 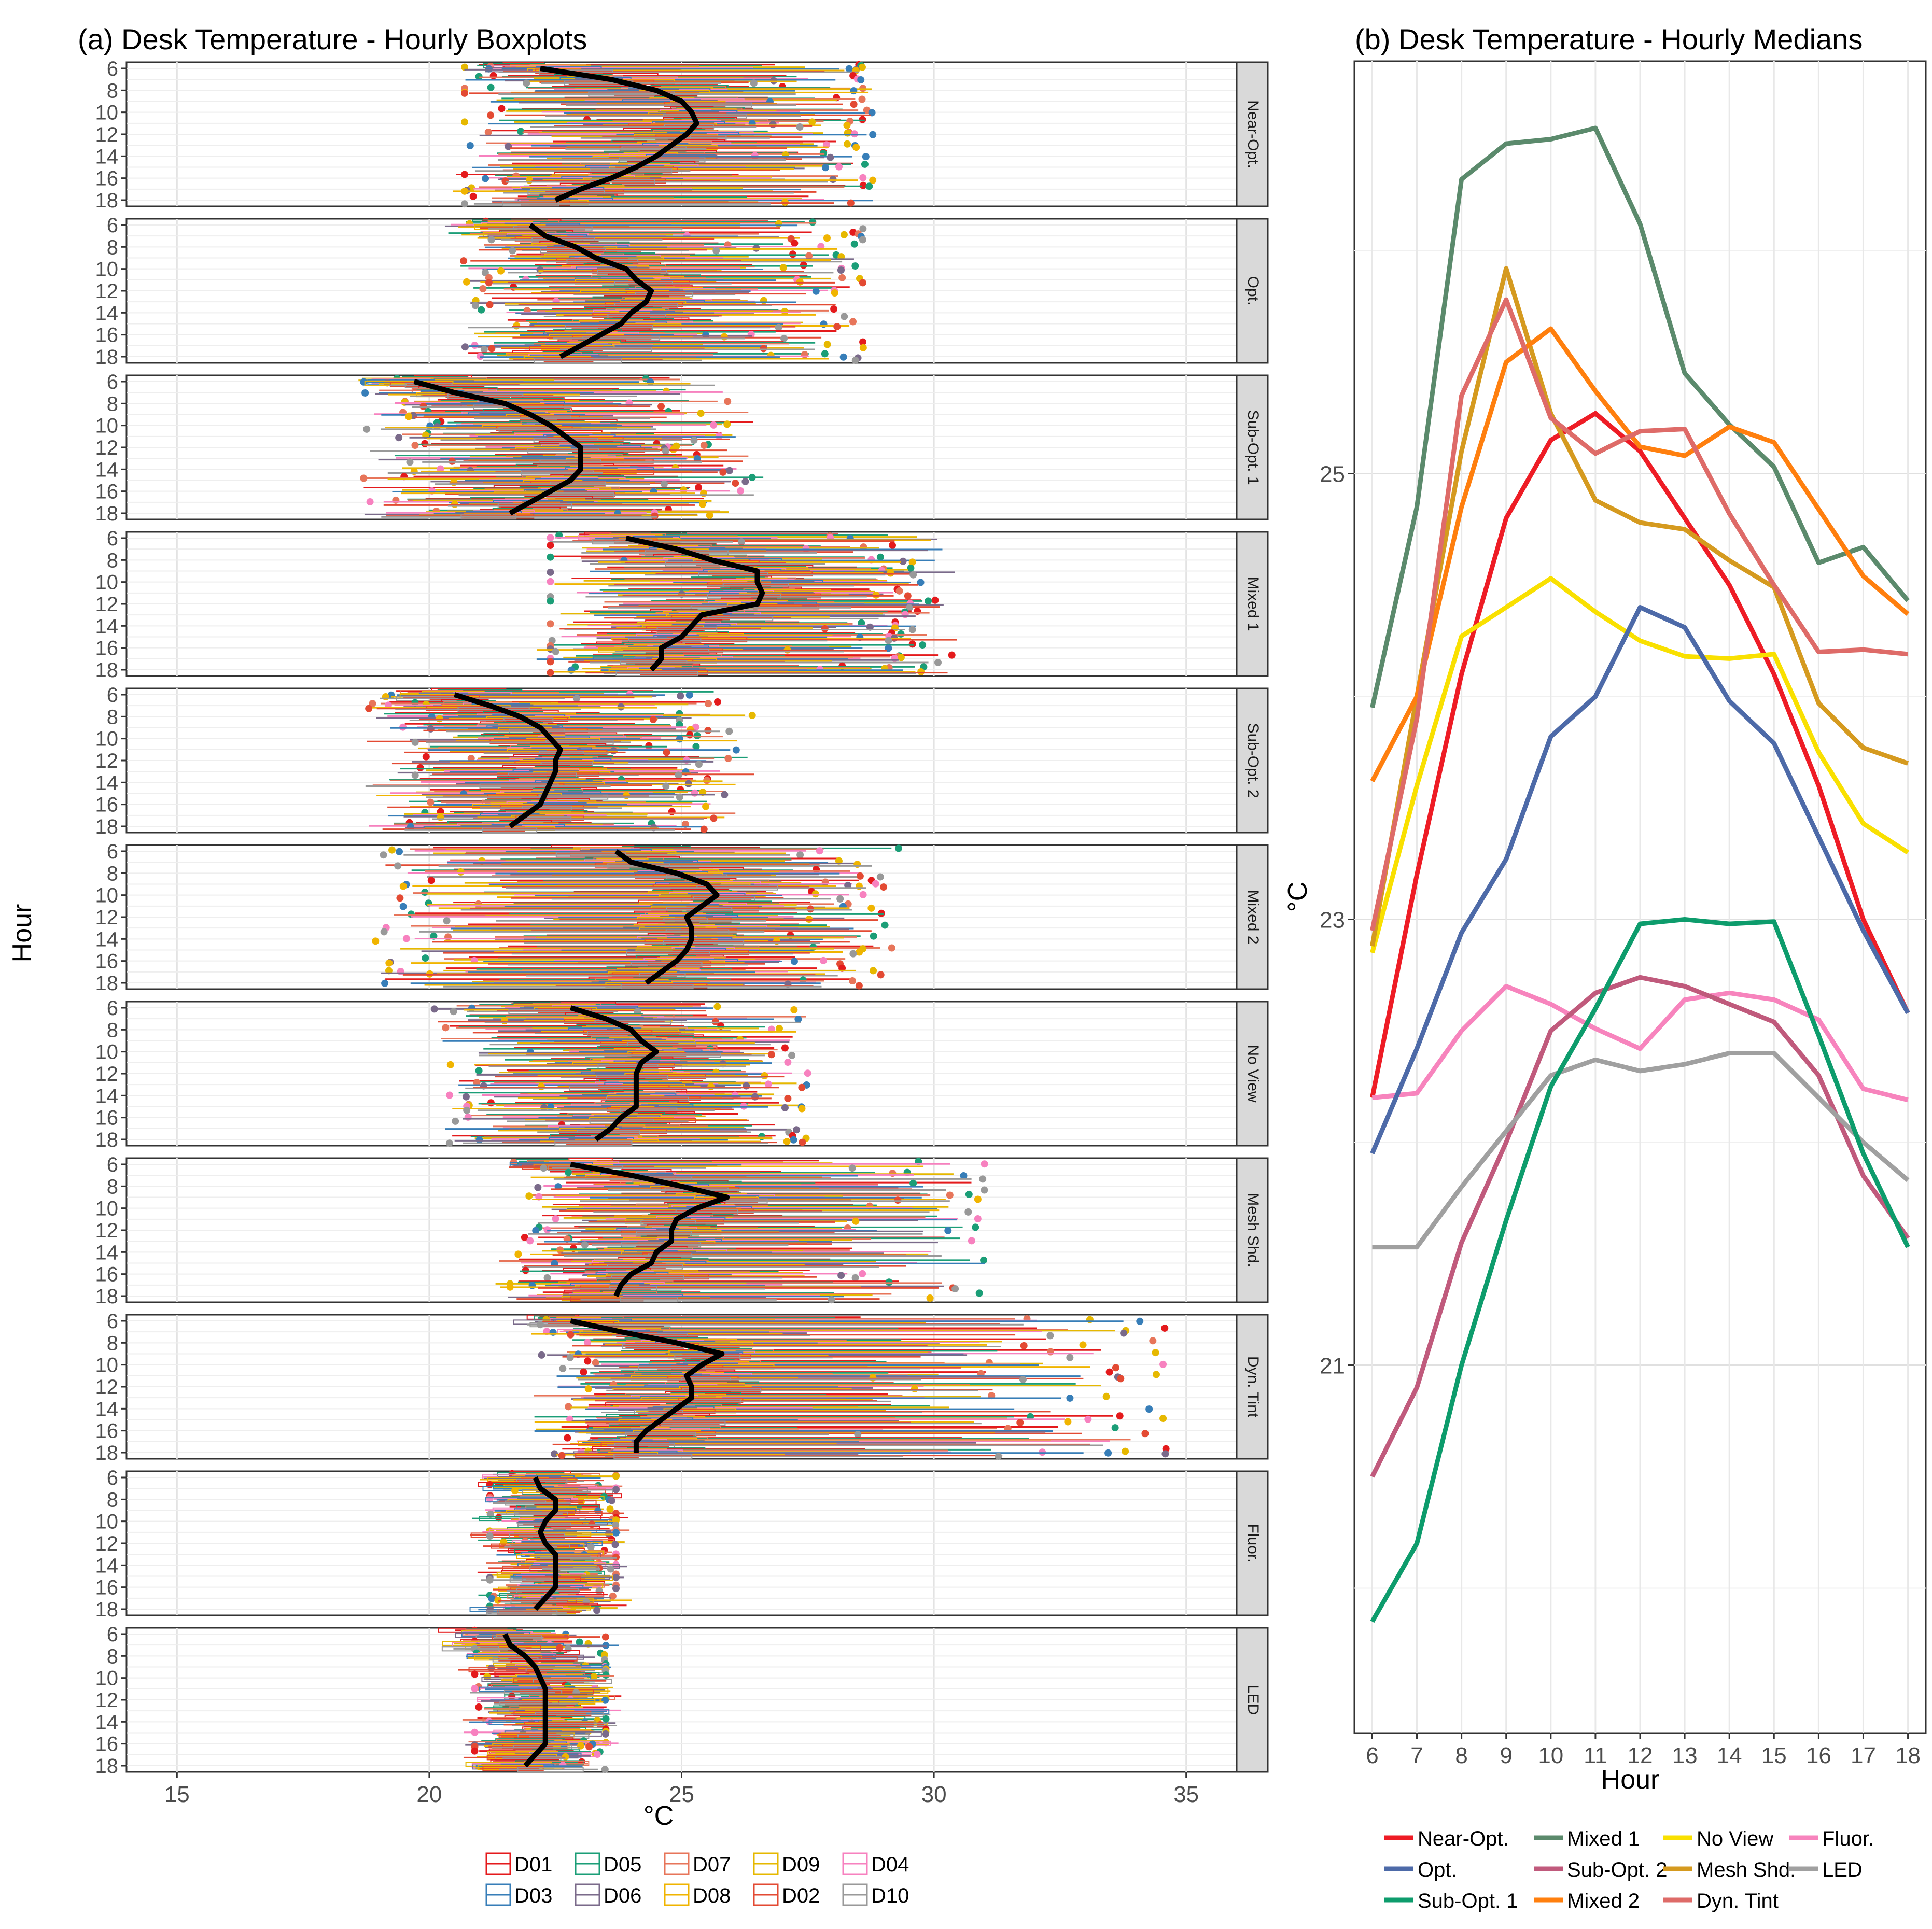 What do you see at coordinates (1640, 879) in the screenshot?
I see `series-line-opt-` at bounding box center [1640, 879].